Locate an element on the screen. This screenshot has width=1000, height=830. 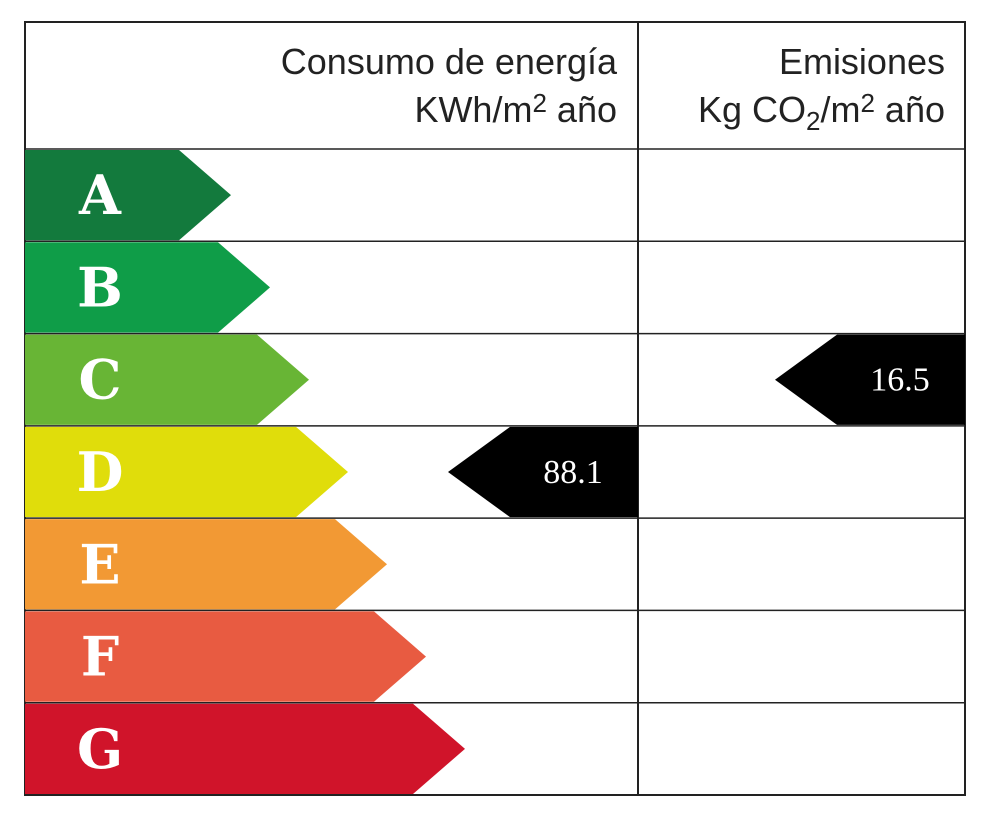
consumption-unit: KWh/m2 año is located at coordinates (515, 109).